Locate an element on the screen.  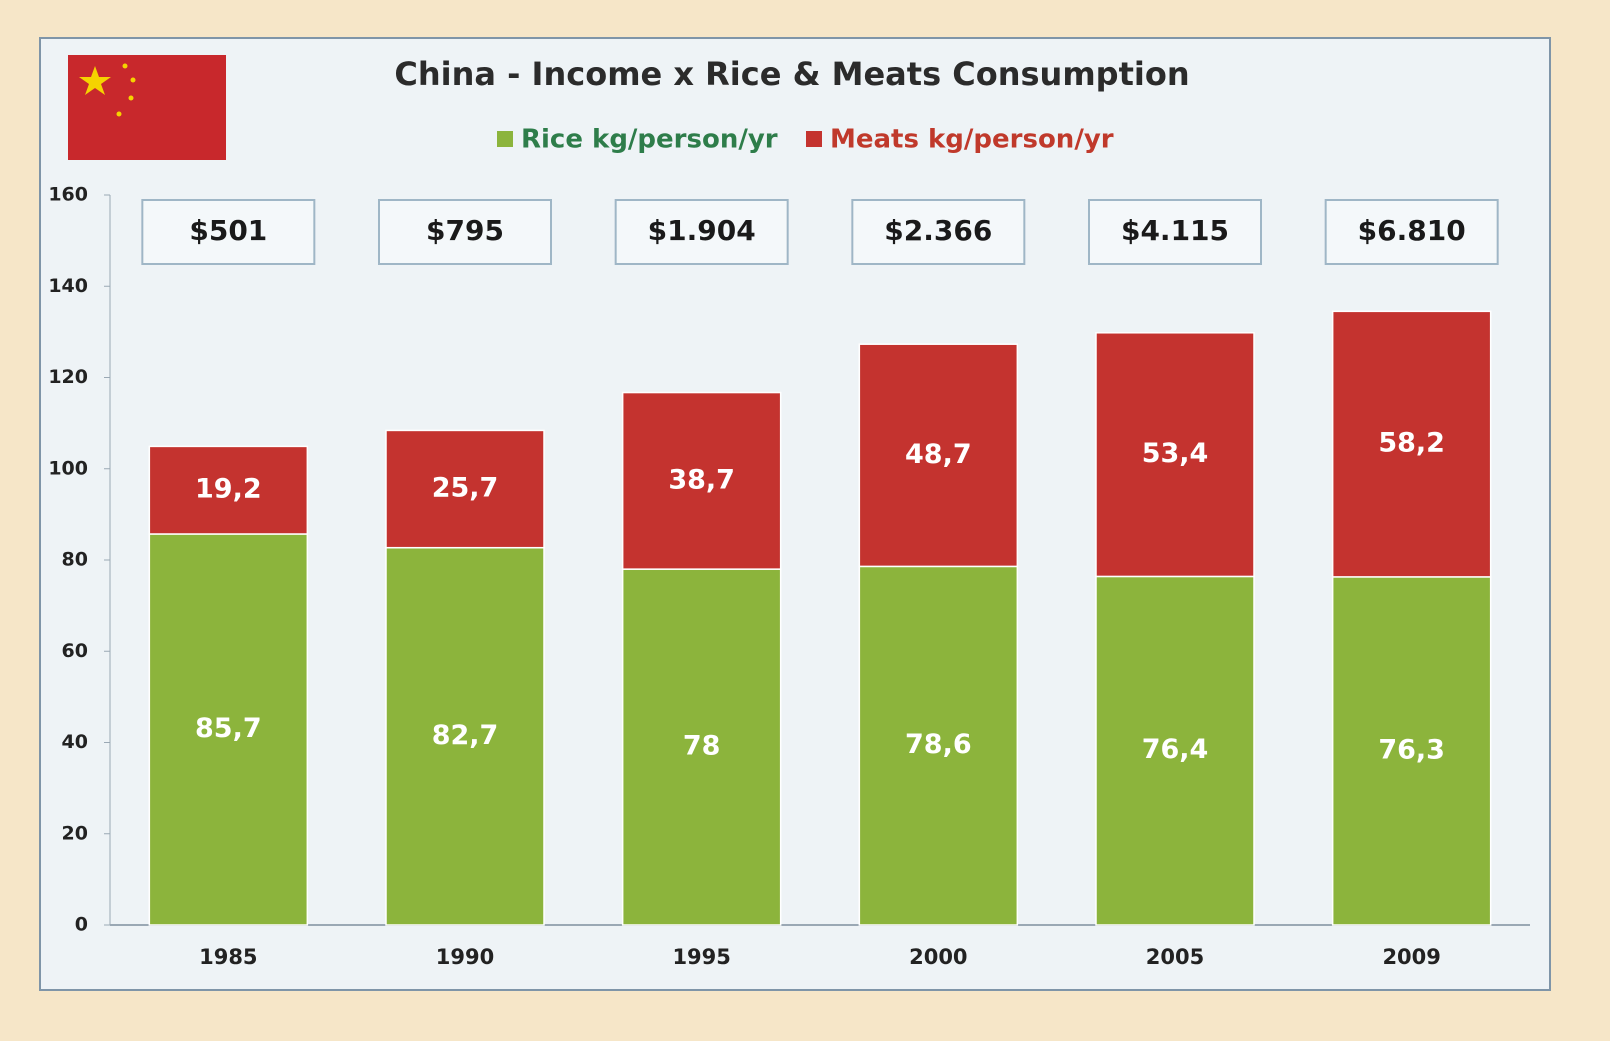
flag is located at coordinates (147, 107).